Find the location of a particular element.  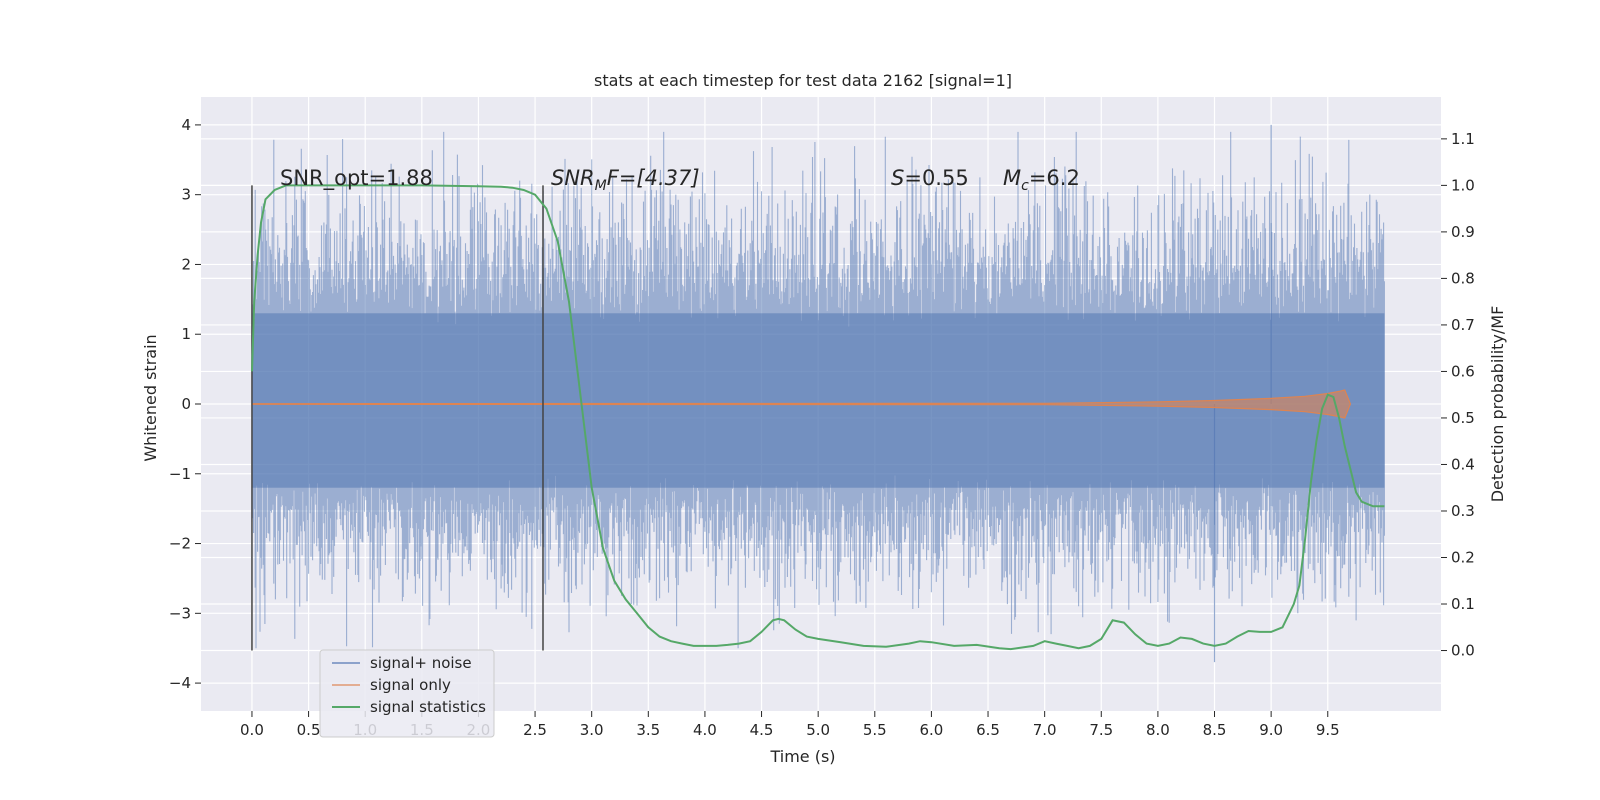

vertical-markers is located at coordinates (397, 418).